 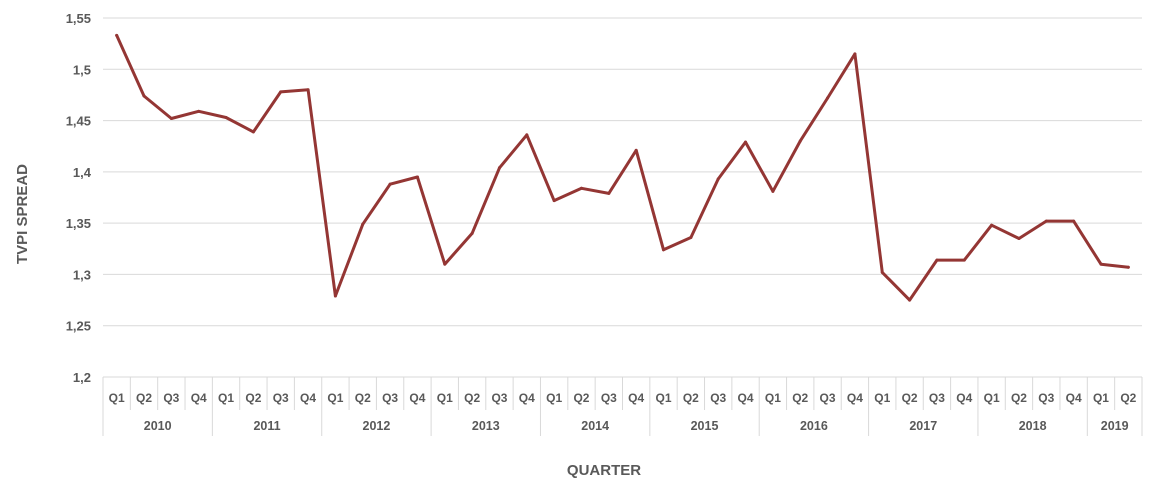 What do you see at coordinates (22, 214) in the screenshot?
I see `y-axis-title: TVPI SPREAD` at bounding box center [22, 214].